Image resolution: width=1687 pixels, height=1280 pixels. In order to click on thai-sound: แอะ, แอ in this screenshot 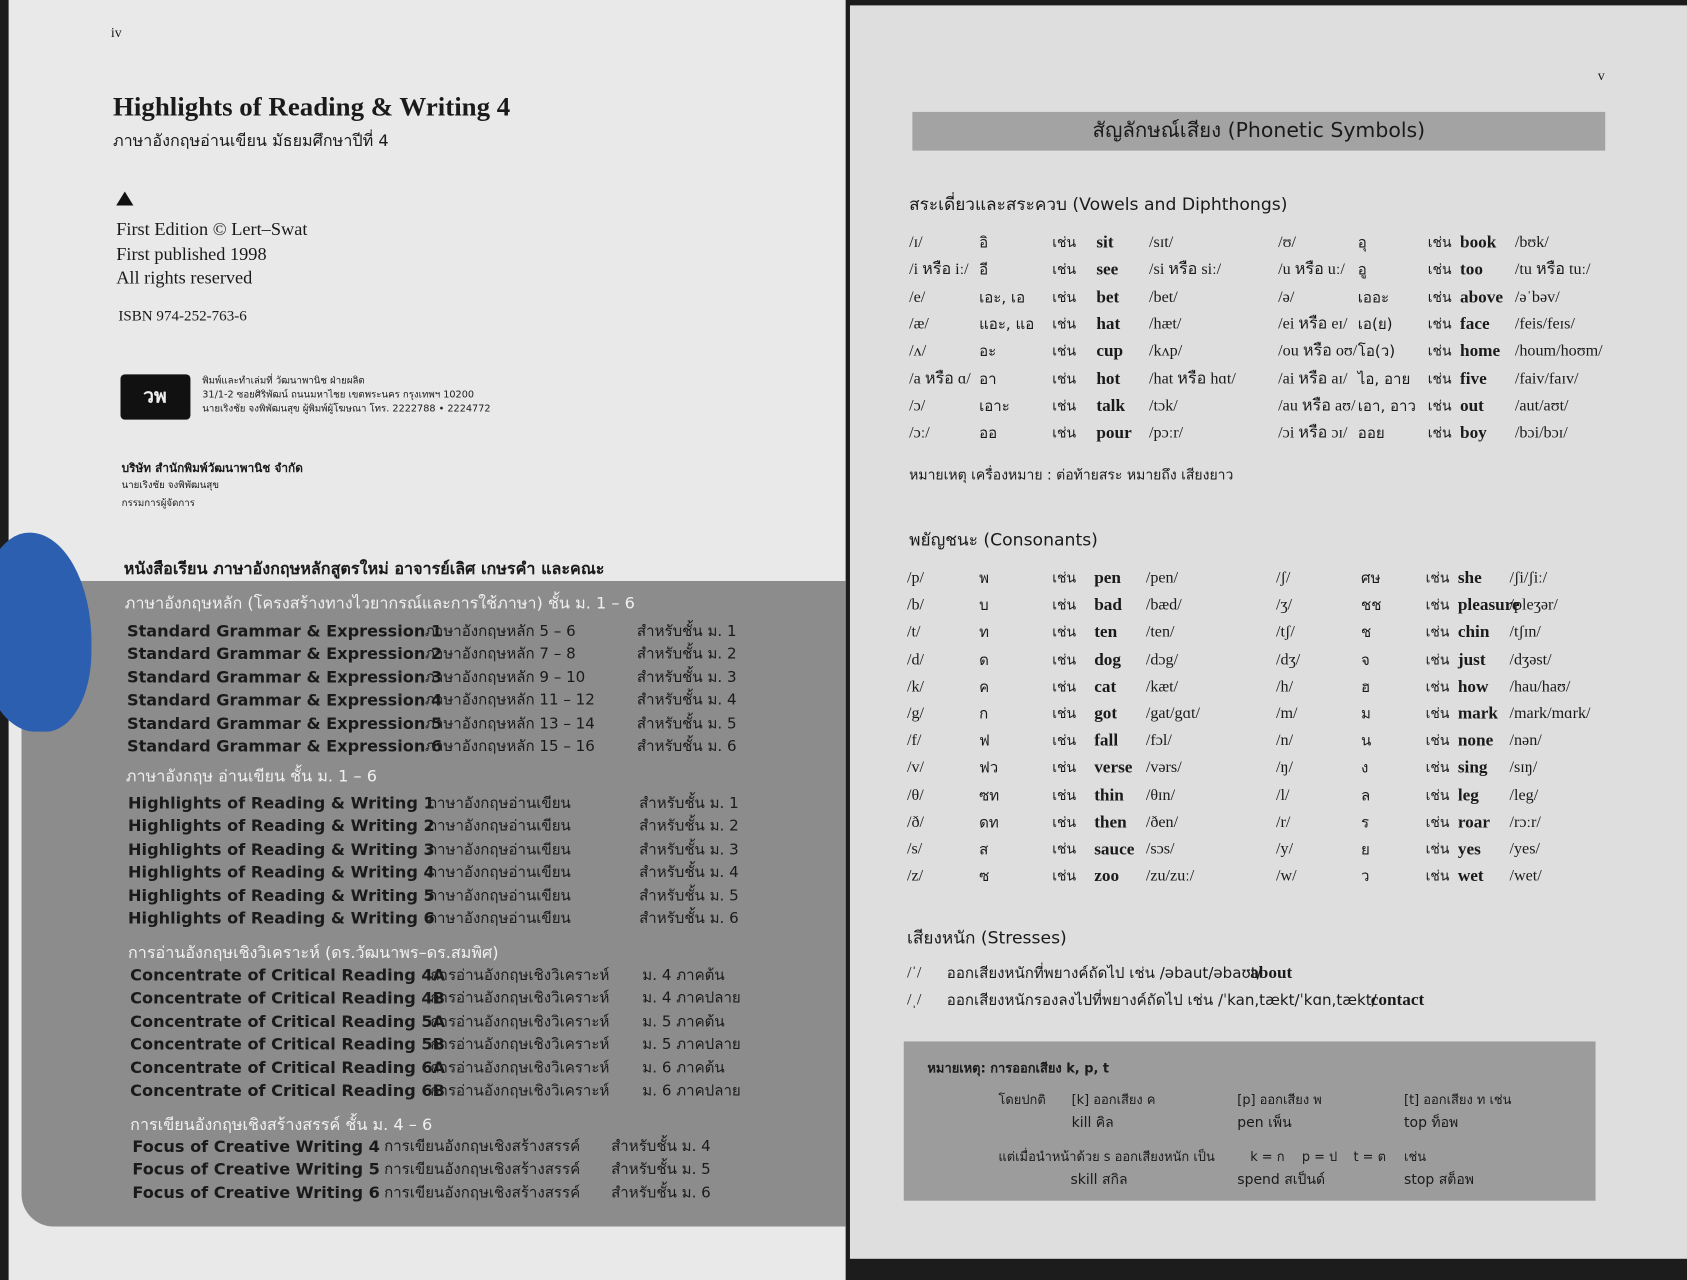, I will do `click(1007, 325)`.